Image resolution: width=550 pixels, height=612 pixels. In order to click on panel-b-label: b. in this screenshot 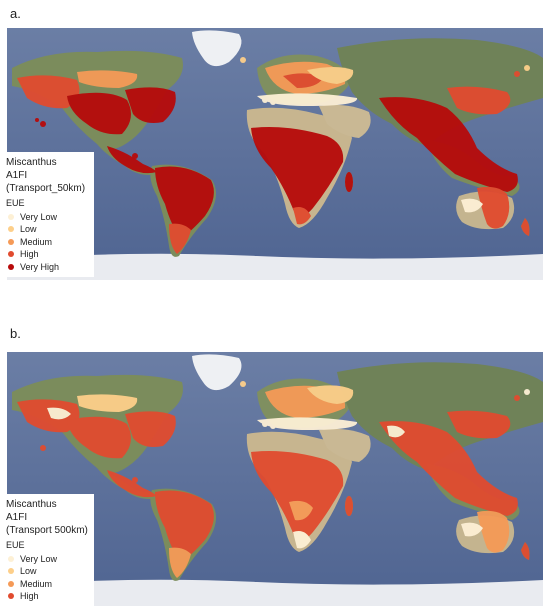, I will do `click(15, 333)`.